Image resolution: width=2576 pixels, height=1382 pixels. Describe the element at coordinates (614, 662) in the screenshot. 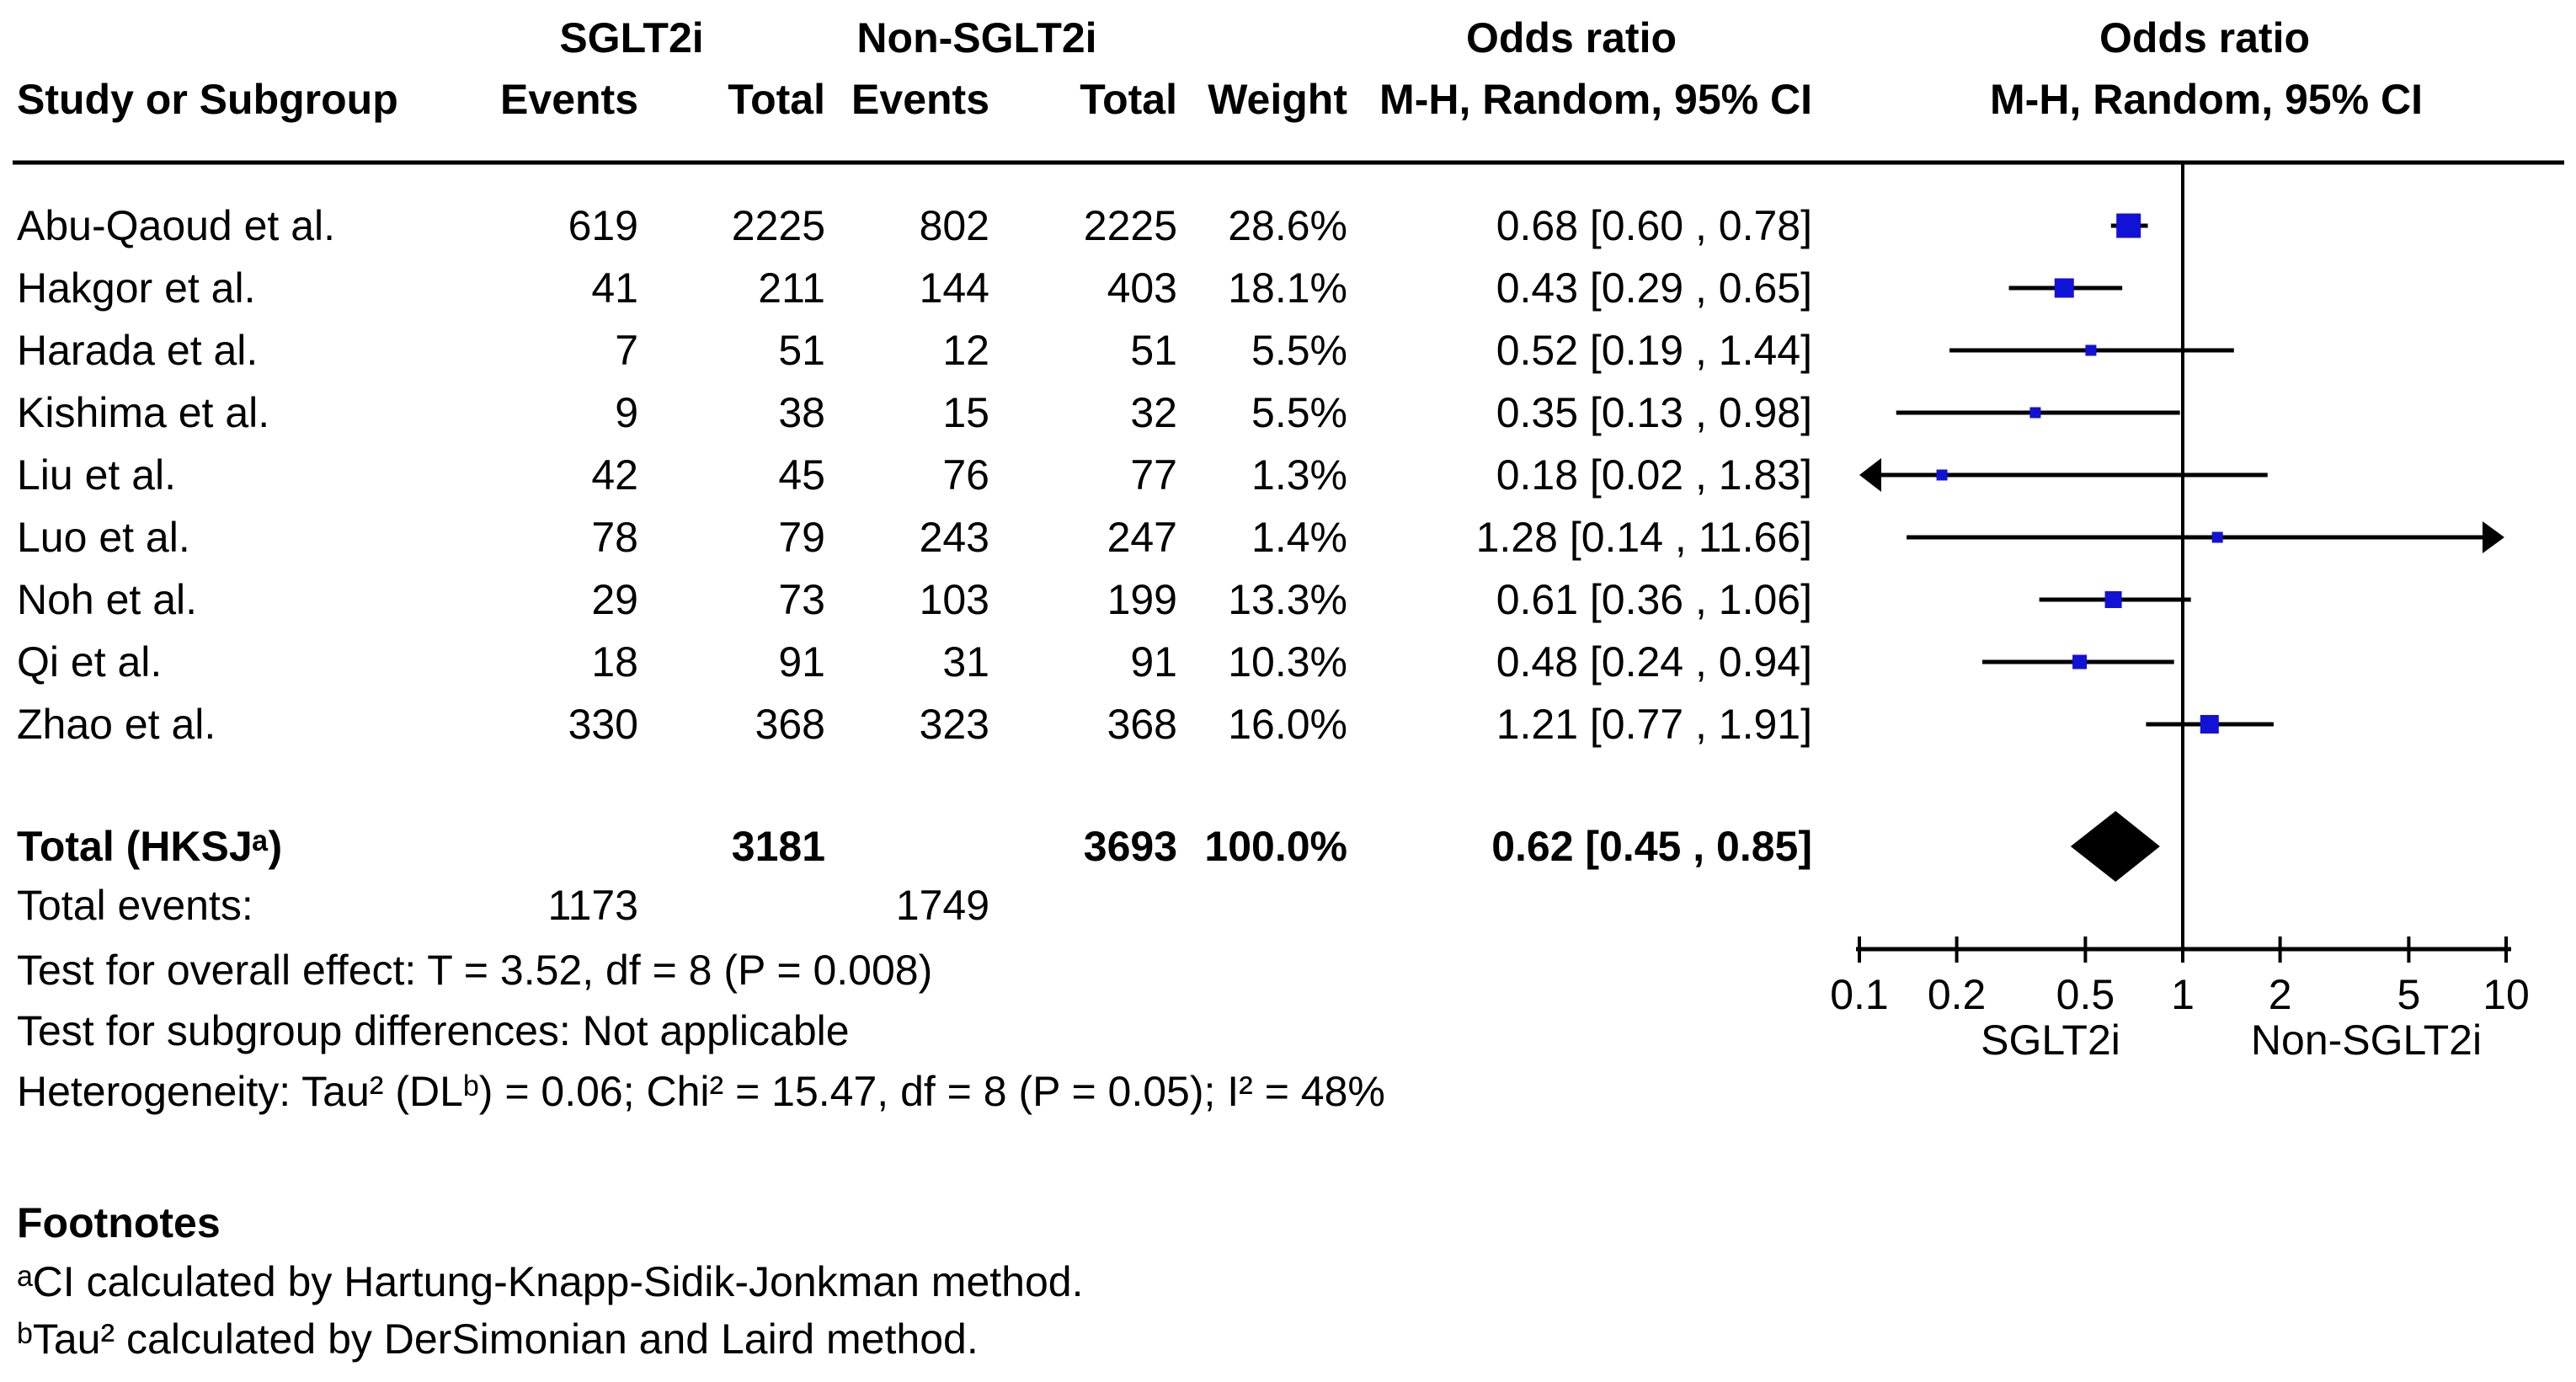

I see `study-events-sglt2i: 18` at that location.